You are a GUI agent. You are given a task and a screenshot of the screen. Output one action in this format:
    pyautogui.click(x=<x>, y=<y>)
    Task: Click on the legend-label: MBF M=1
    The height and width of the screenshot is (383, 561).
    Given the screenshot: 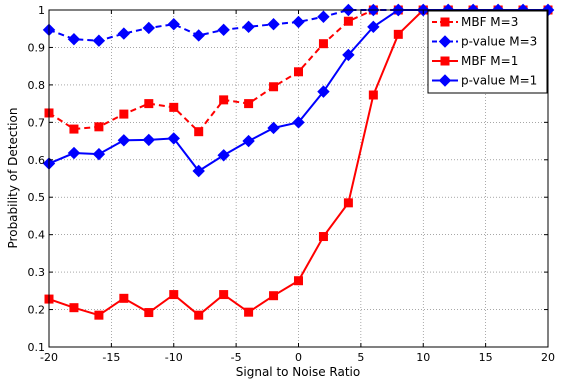 What is the action you would take?
    pyautogui.click(x=489, y=61)
    